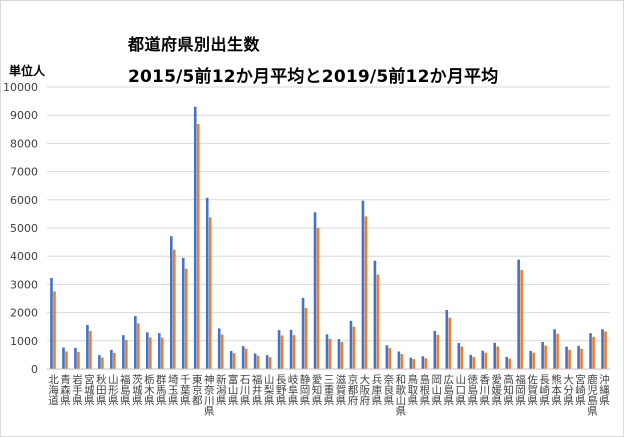 Image resolution: width=624 pixels, height=437 pixels. I want to click on x-tick-label: 宮崎県, so click(580, 389).